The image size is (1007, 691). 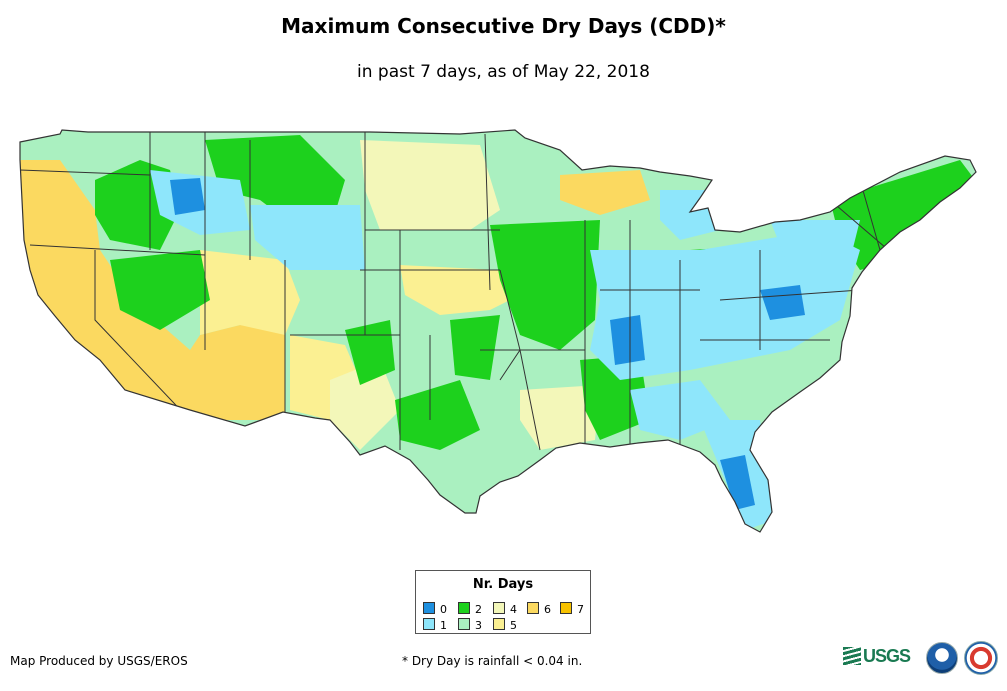 I want to click on legend-item-2: 2, so click(x=470, y=609).